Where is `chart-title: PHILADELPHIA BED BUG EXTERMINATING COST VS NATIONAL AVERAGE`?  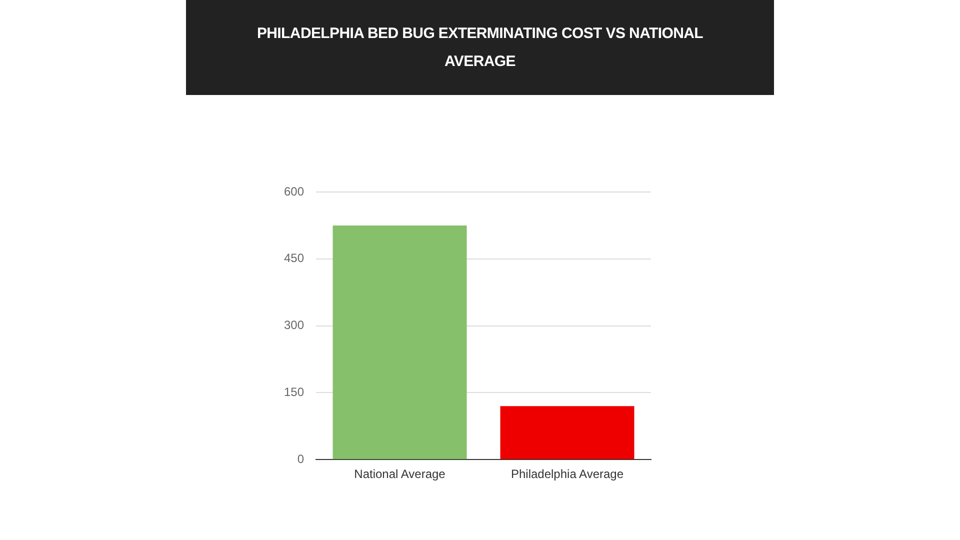 chart-title: PHILADELPHIA BED BUG EXTERMINATING COST VS NATIONAL AVERAGE is located at coordinates (480, 47).